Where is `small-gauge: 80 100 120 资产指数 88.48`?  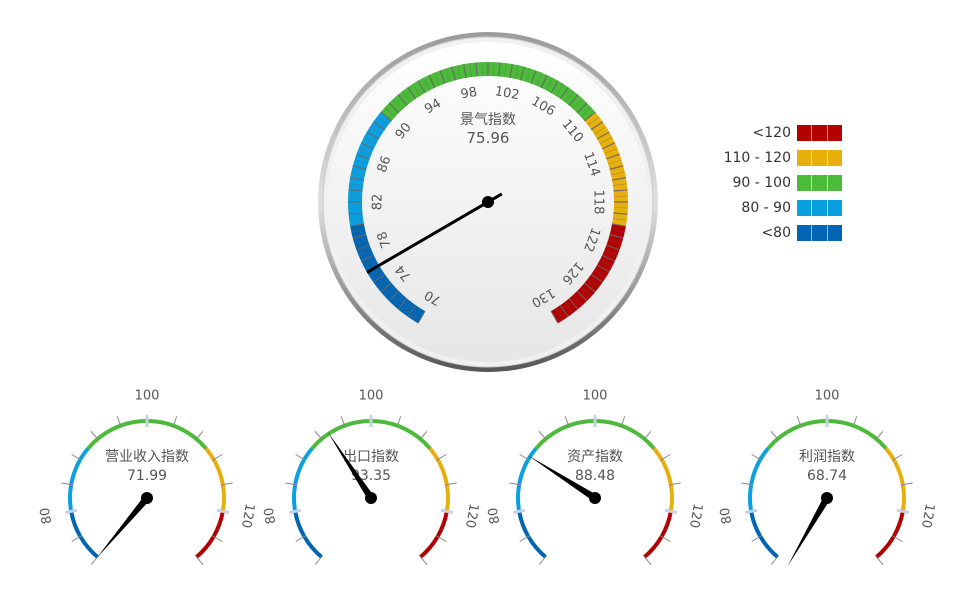
small-gauge: 80 100 120 资产指数 88.48 is located at coordinates (595, 477).